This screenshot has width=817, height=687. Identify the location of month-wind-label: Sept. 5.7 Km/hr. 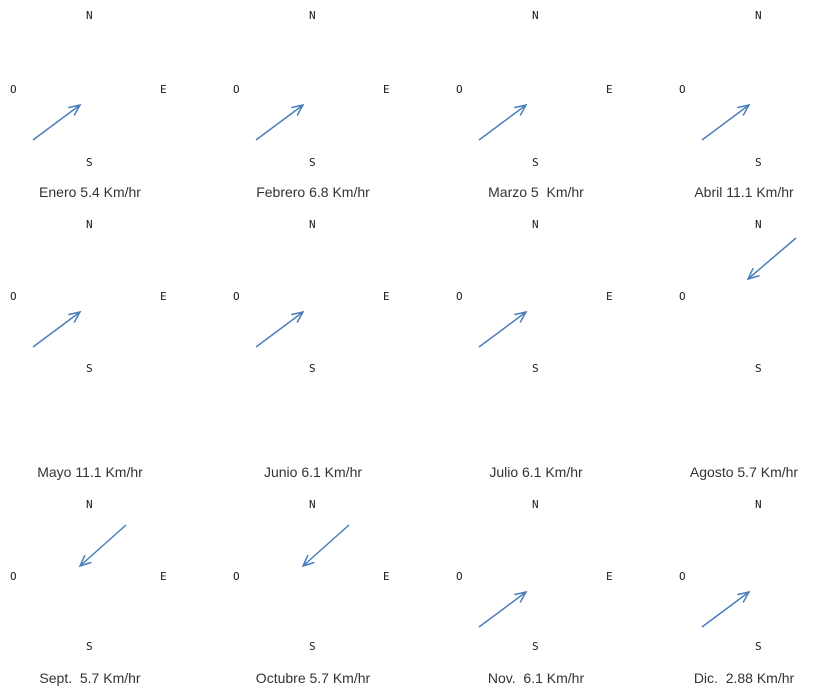
(90, 678).